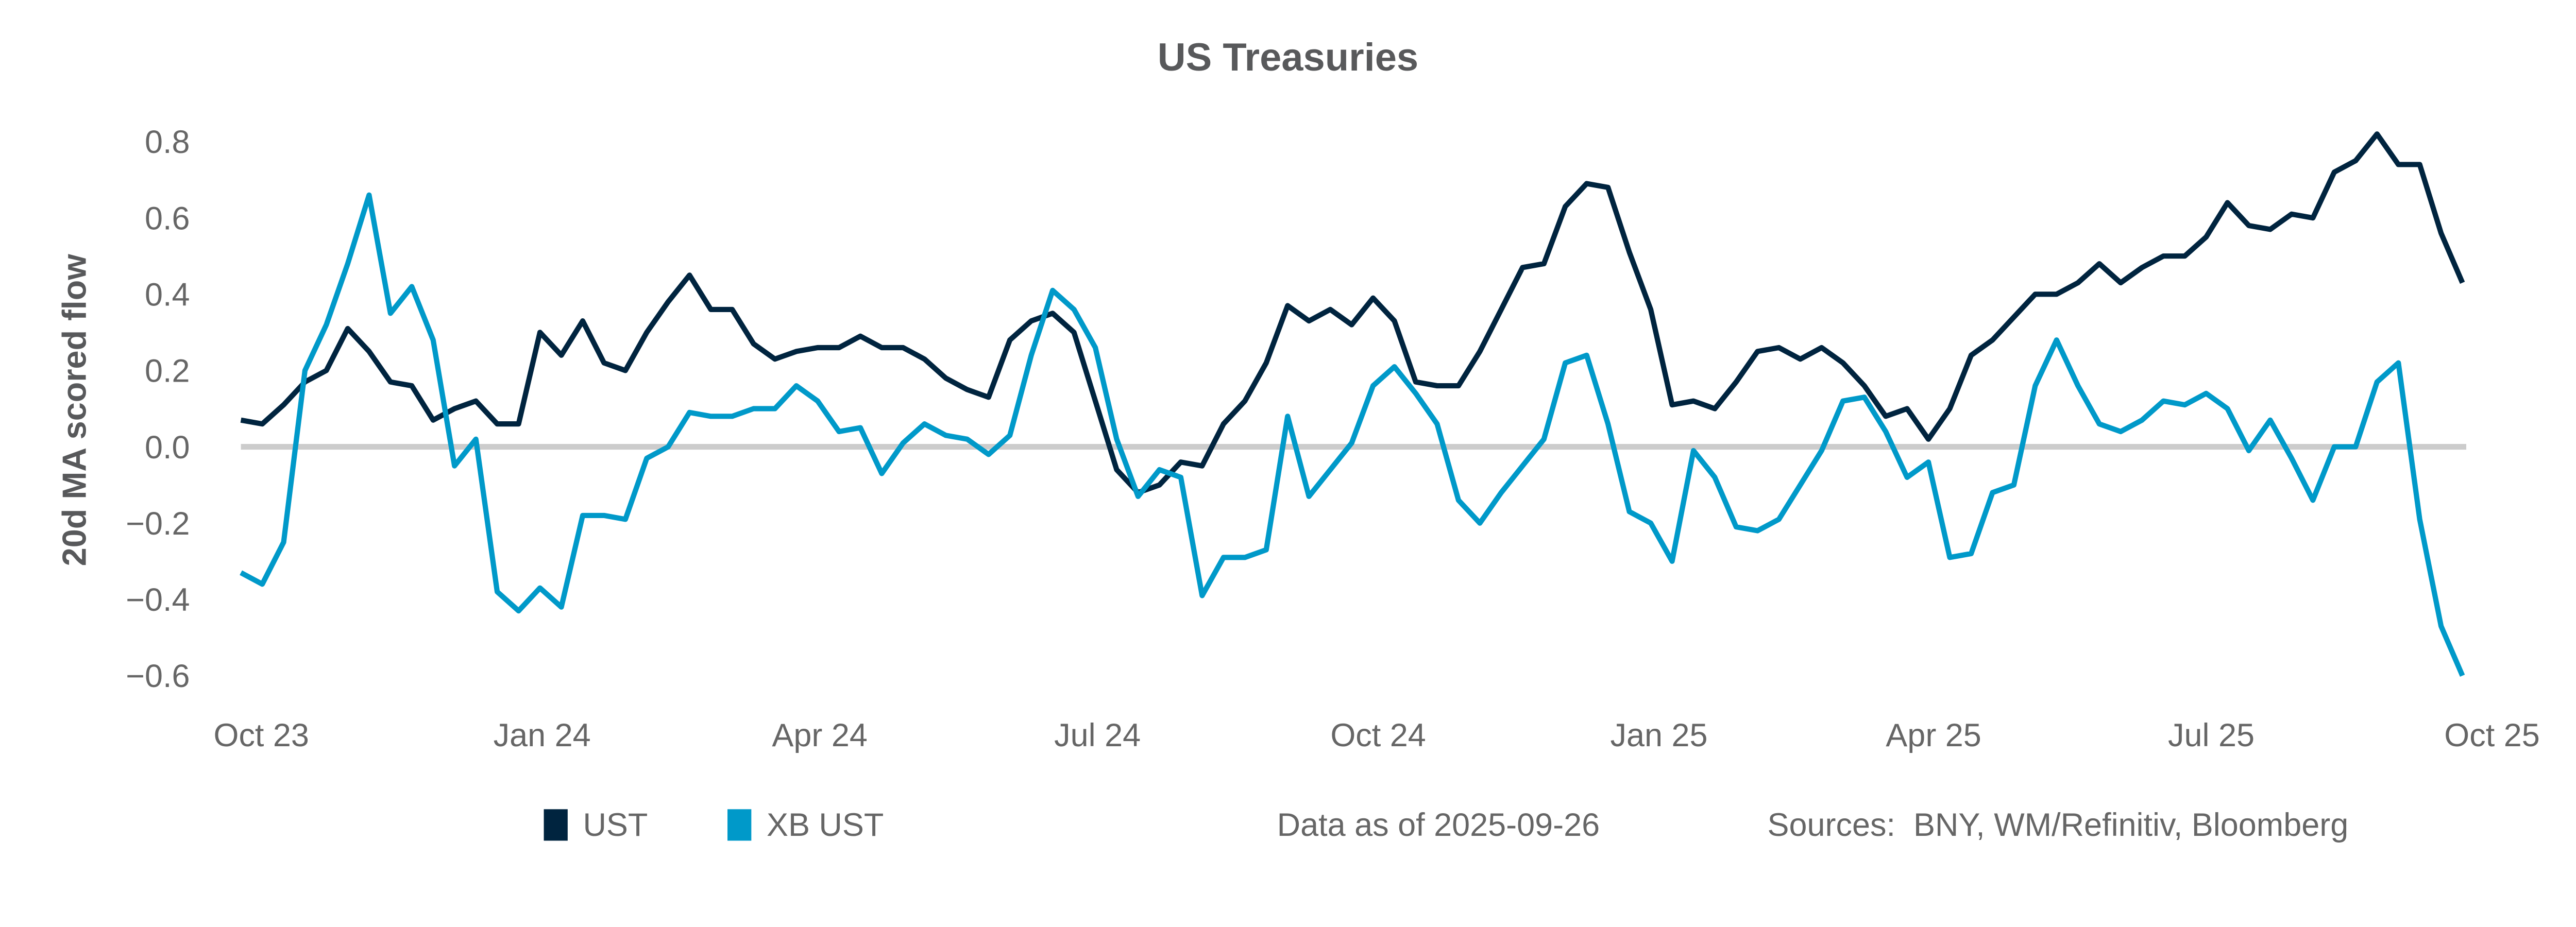  Describe the element at coordinates (615, 825) in the screenshot. I see `legend-label-ust: UST` at that location.